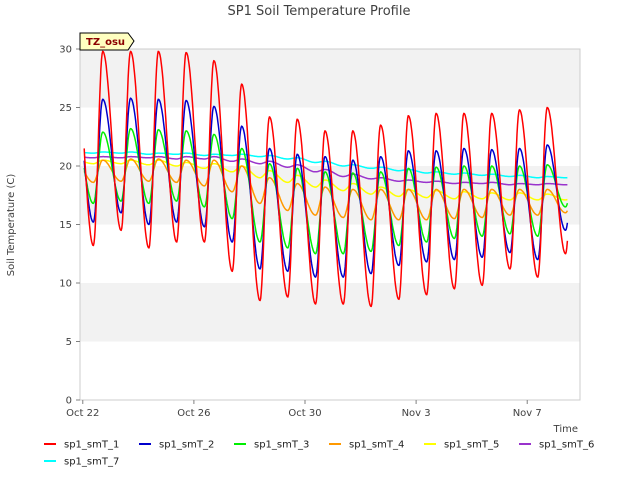  I want to click on x-tick-label: Oct 26, so click(193, 413).